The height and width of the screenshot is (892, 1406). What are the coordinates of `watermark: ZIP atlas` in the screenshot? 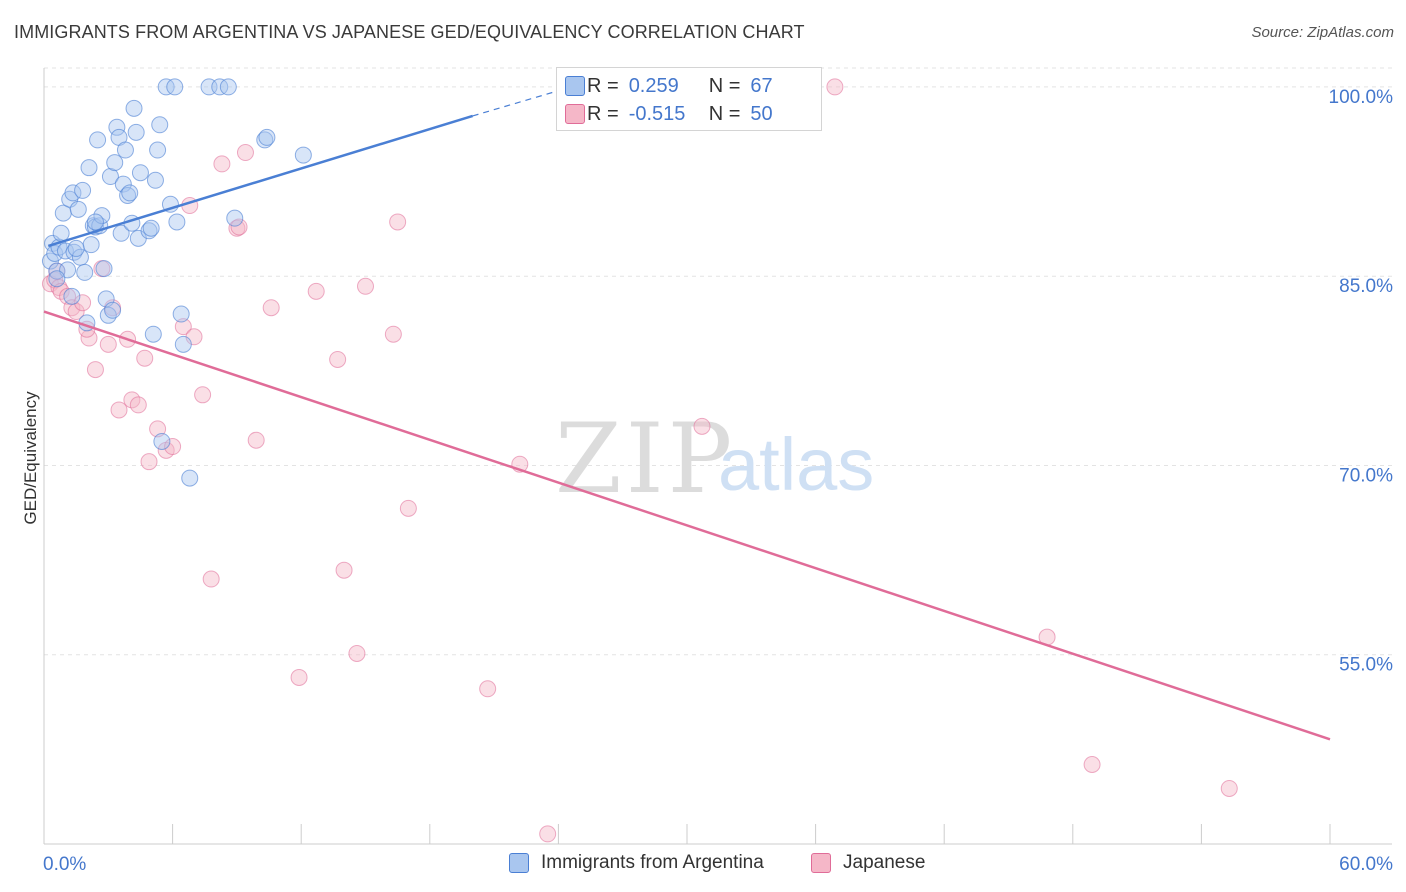 It's located at (714, 459).